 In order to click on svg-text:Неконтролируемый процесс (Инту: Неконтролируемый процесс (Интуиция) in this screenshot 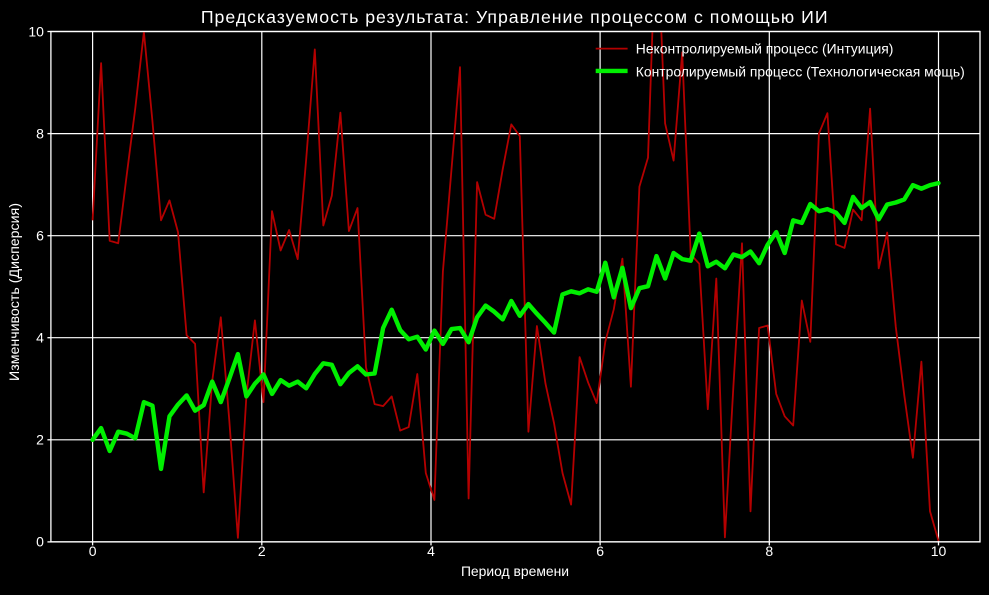, I will do `click(765, 48)`.